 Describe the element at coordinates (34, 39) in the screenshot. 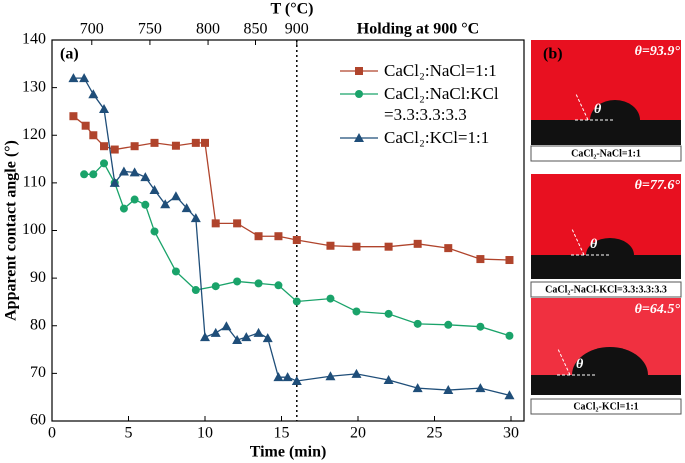

I see `y-tick-label: 140` at that location.